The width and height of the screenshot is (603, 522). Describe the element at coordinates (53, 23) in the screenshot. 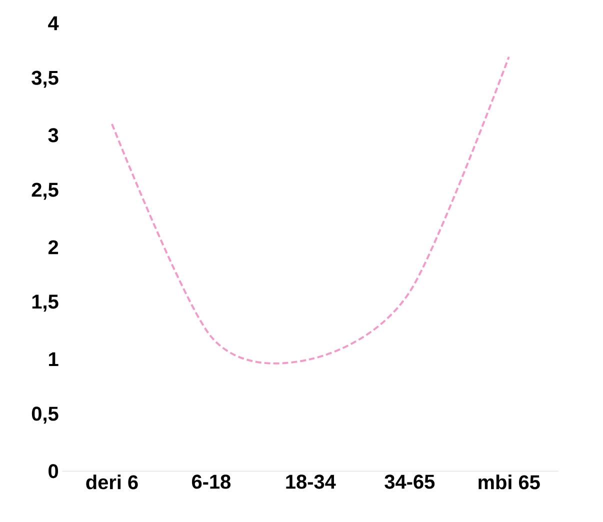

I see `y-tick-label: 4` at that location.